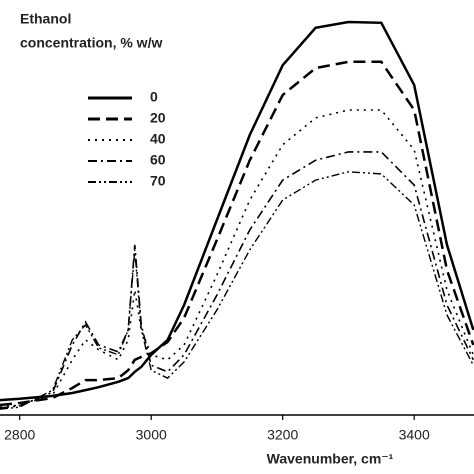  I want to click on legend-label: 20, so click(158, 118).